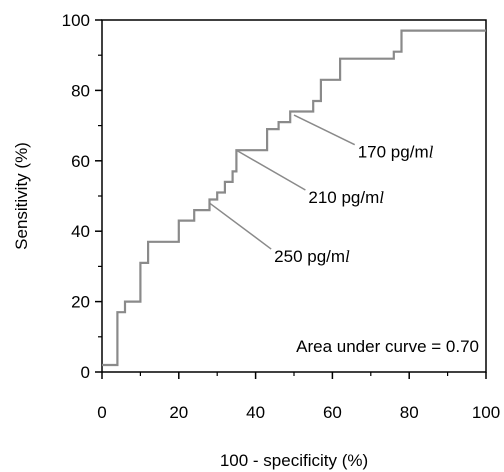  What do you see at coordinates (178, 412) in the screenshot?
I see `x-tick-label: 20` at bounding box center [178, 412].